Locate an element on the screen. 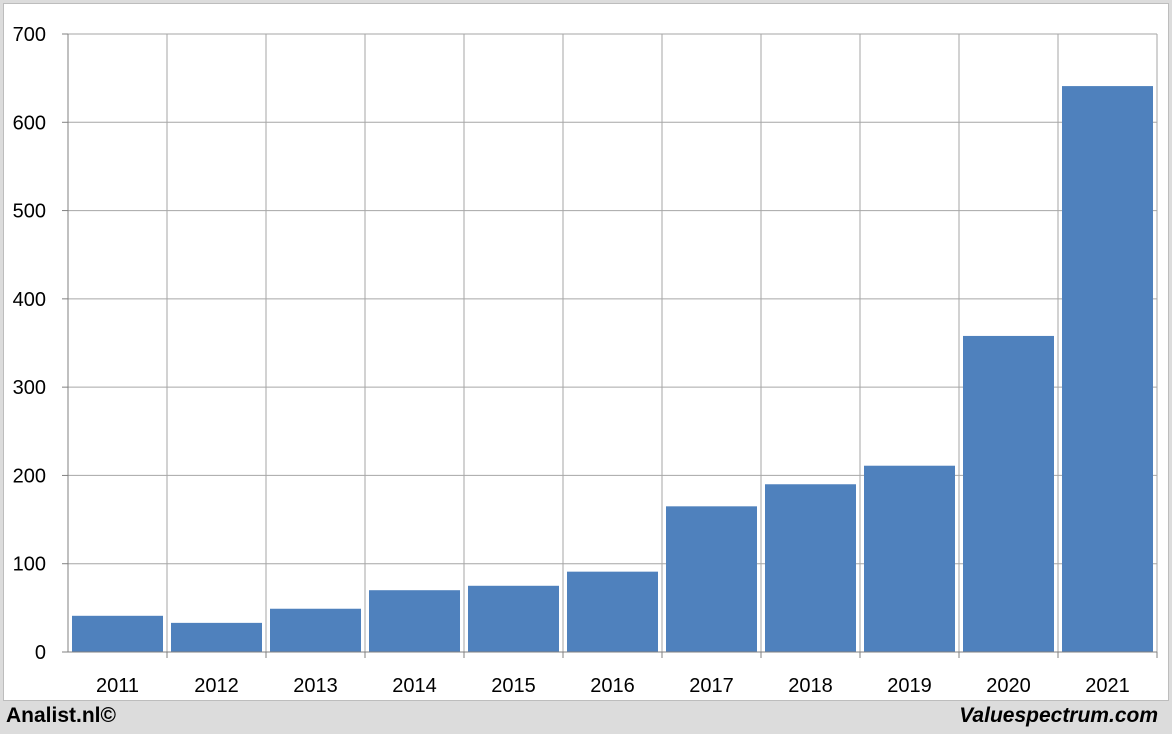  bar-2018 is located at coordinates (810, 568).